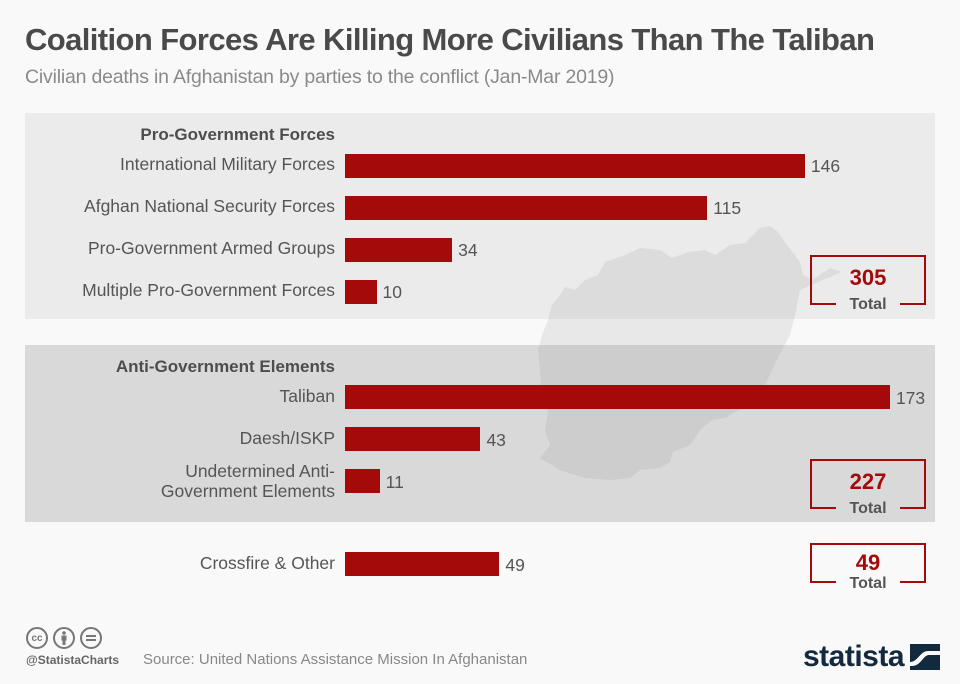  I want to click on nd-icon, so click(91, 638).